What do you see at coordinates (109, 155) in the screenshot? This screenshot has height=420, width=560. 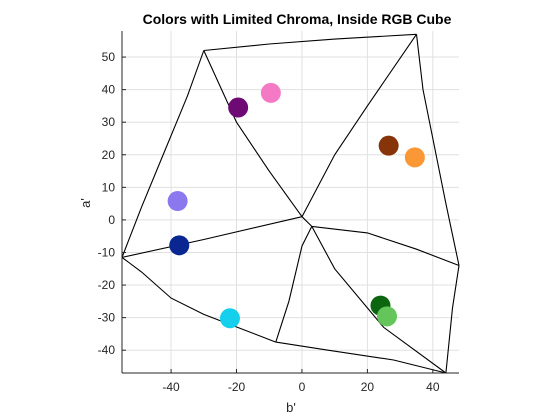 I see `y-tick-label: 20` at bounding box center [109, 155].